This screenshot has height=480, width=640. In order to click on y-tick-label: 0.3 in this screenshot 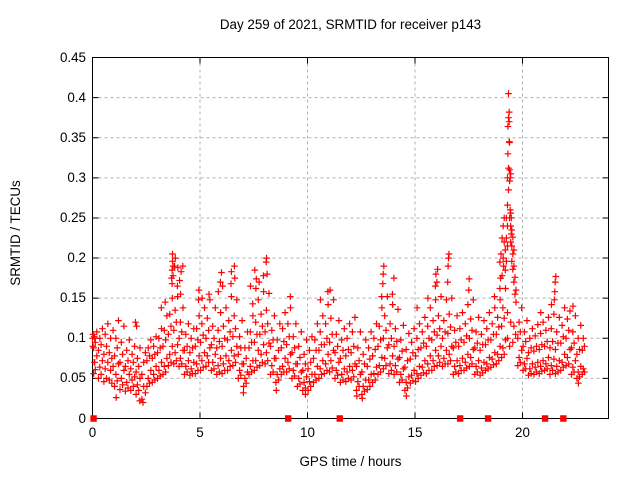, I will do `click(76, 177)`.